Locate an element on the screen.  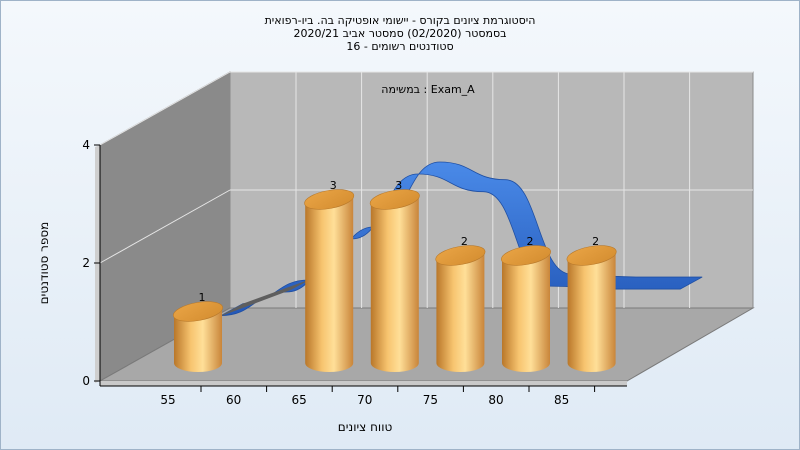
curve-shadow is located at coordinates (265, 298).